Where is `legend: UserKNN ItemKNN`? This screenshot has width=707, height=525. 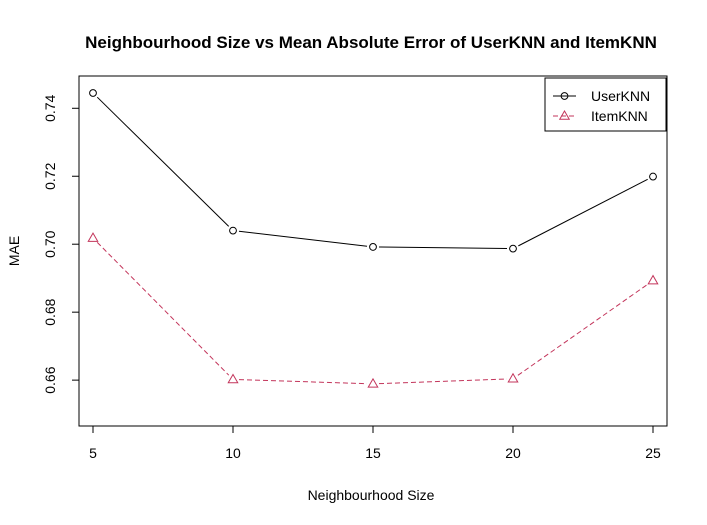 legend: UserKNN ItemKNN is located at coordinates (605, 104).